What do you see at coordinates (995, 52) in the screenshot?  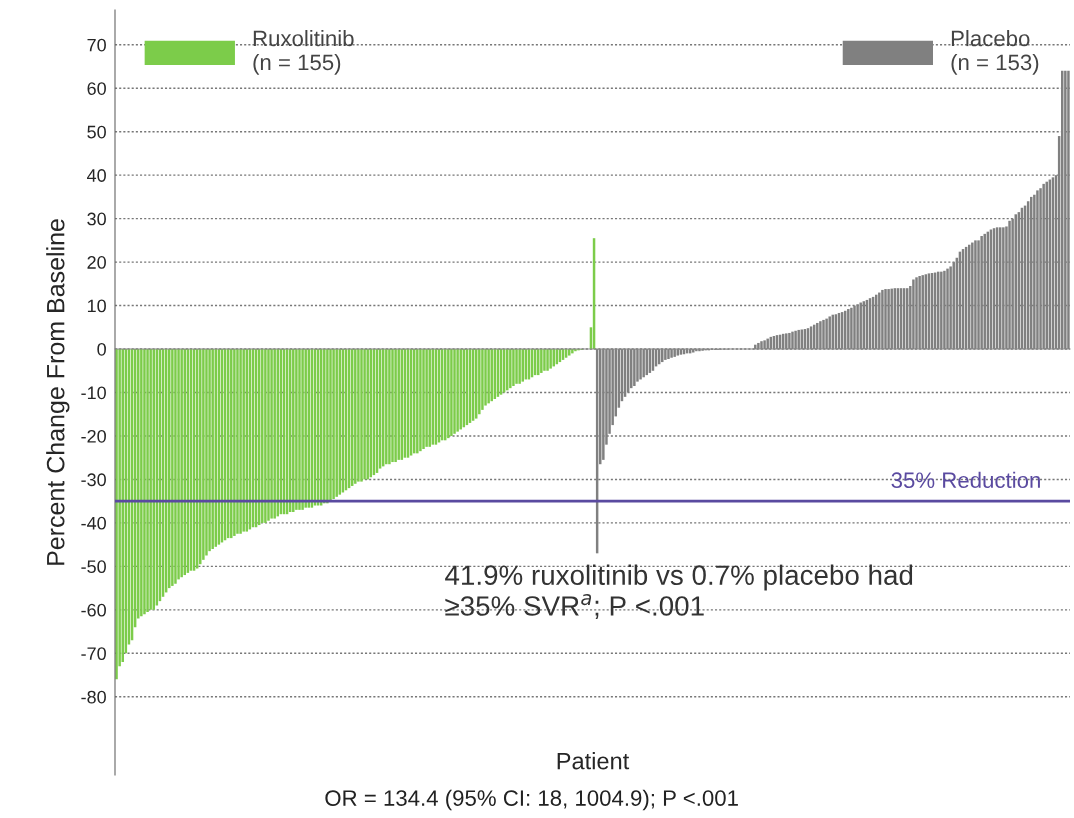 I see `legend-label: Placebo (n = 153)` at bounding box center [995, 52].